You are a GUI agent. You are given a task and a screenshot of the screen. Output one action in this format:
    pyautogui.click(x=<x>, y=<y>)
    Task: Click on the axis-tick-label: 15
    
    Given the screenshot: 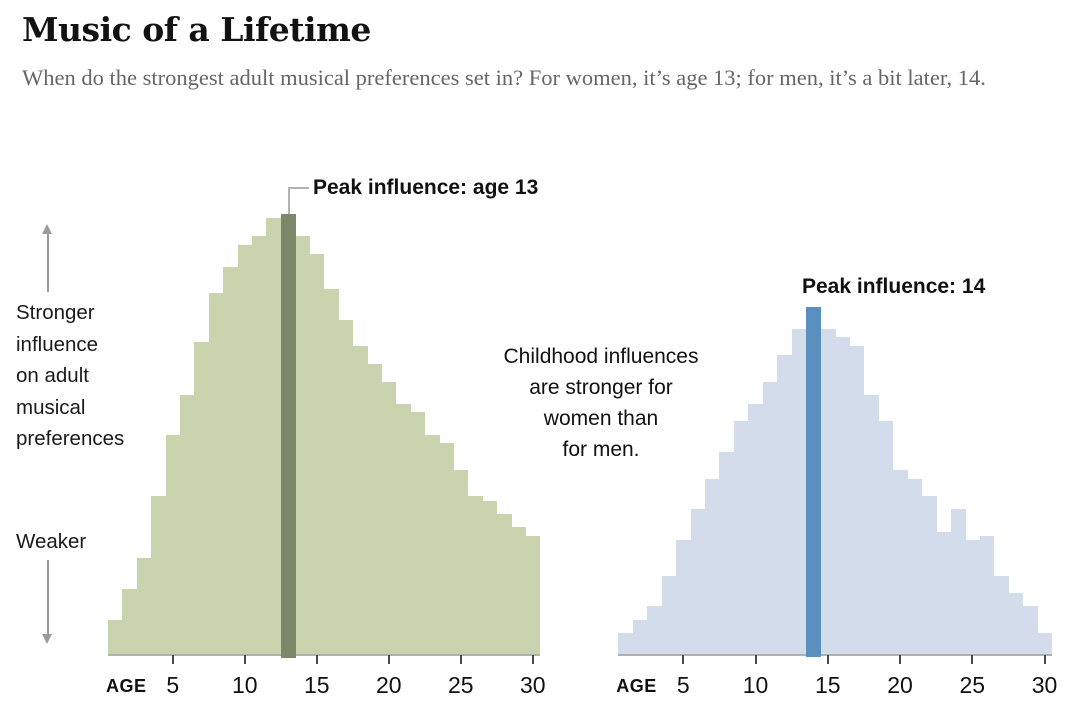 What is the action you would take?
    pyautogui.click(x=828, y=685)
    